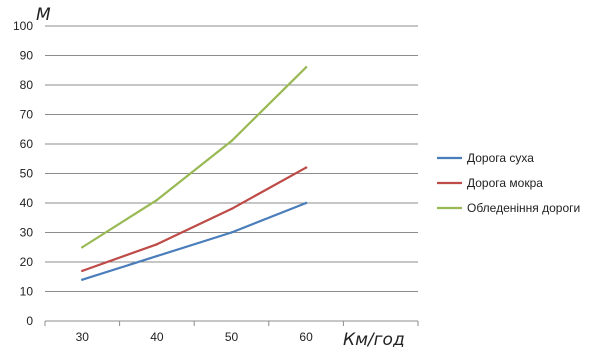 Image resolution: width=599 pixels, height=347 pixels. I want to click on legend-label: Дорога суха, so click(500, 158).